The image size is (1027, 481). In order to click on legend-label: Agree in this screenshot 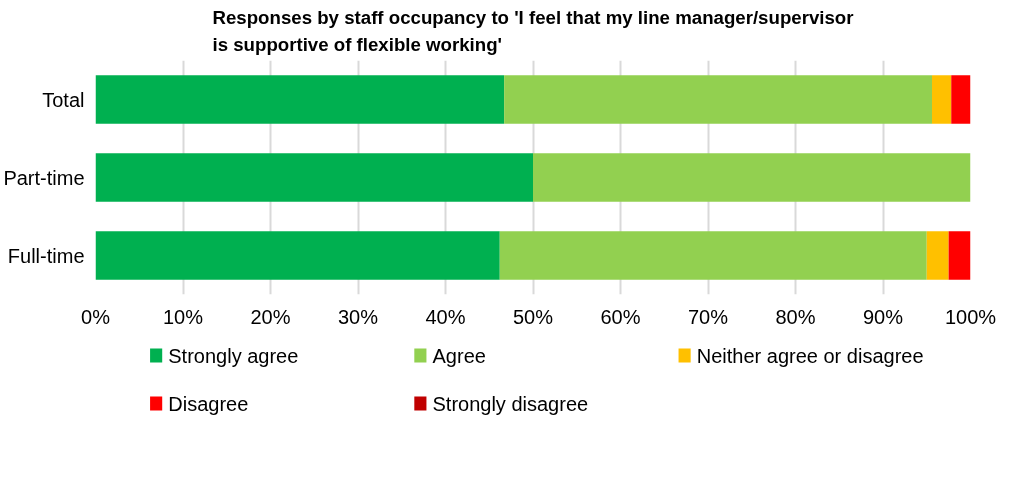, I will do `click(459, 355)`.